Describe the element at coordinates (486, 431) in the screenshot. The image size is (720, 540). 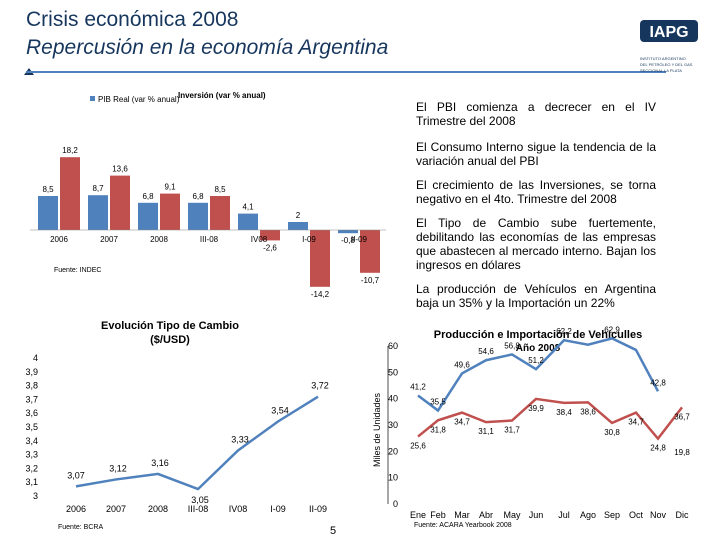
I see `chart3-label-importacion-Abr: 31,1` at that location.